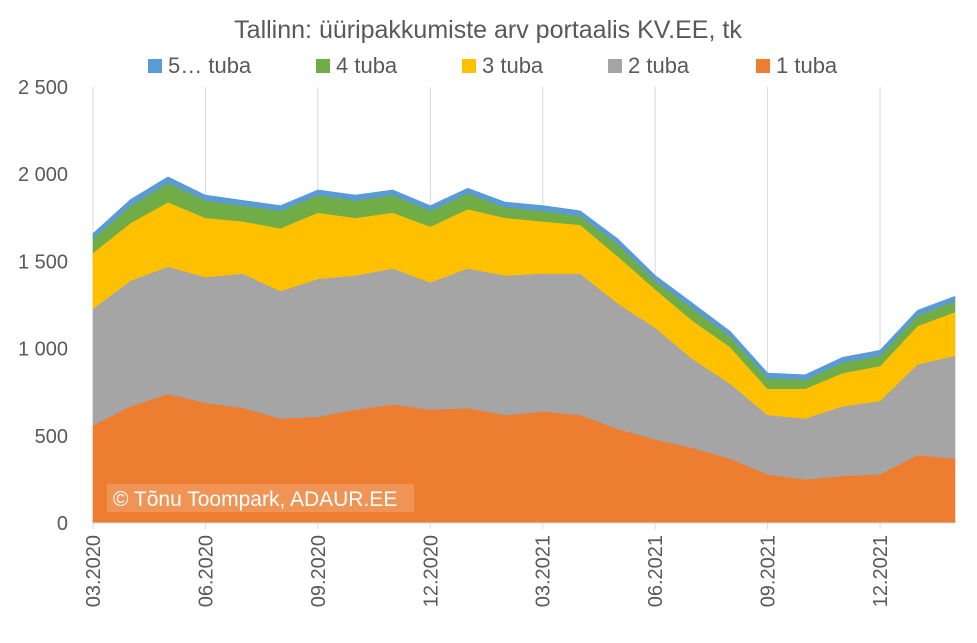 The image size is (977, 643). I want to click on y-tick-label-0: 0, so click(62, 524).